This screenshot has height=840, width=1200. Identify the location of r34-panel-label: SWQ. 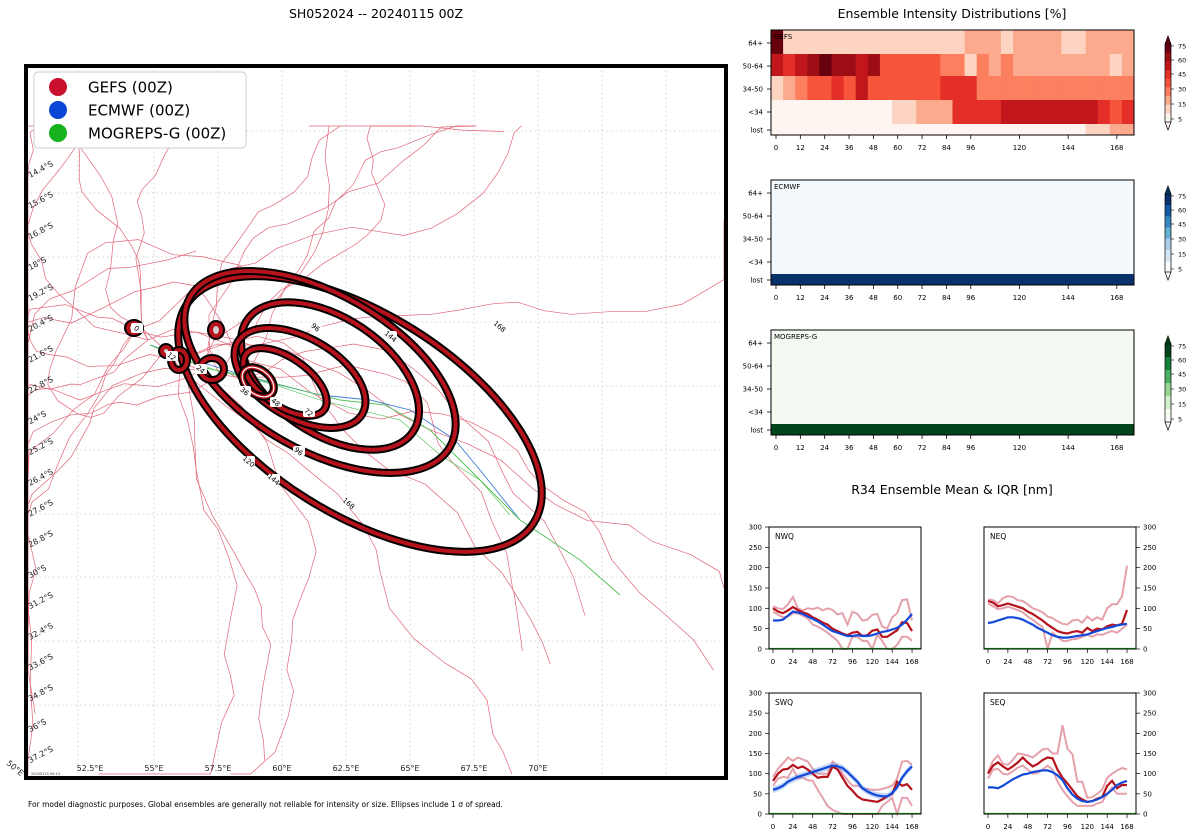
(784, 702).